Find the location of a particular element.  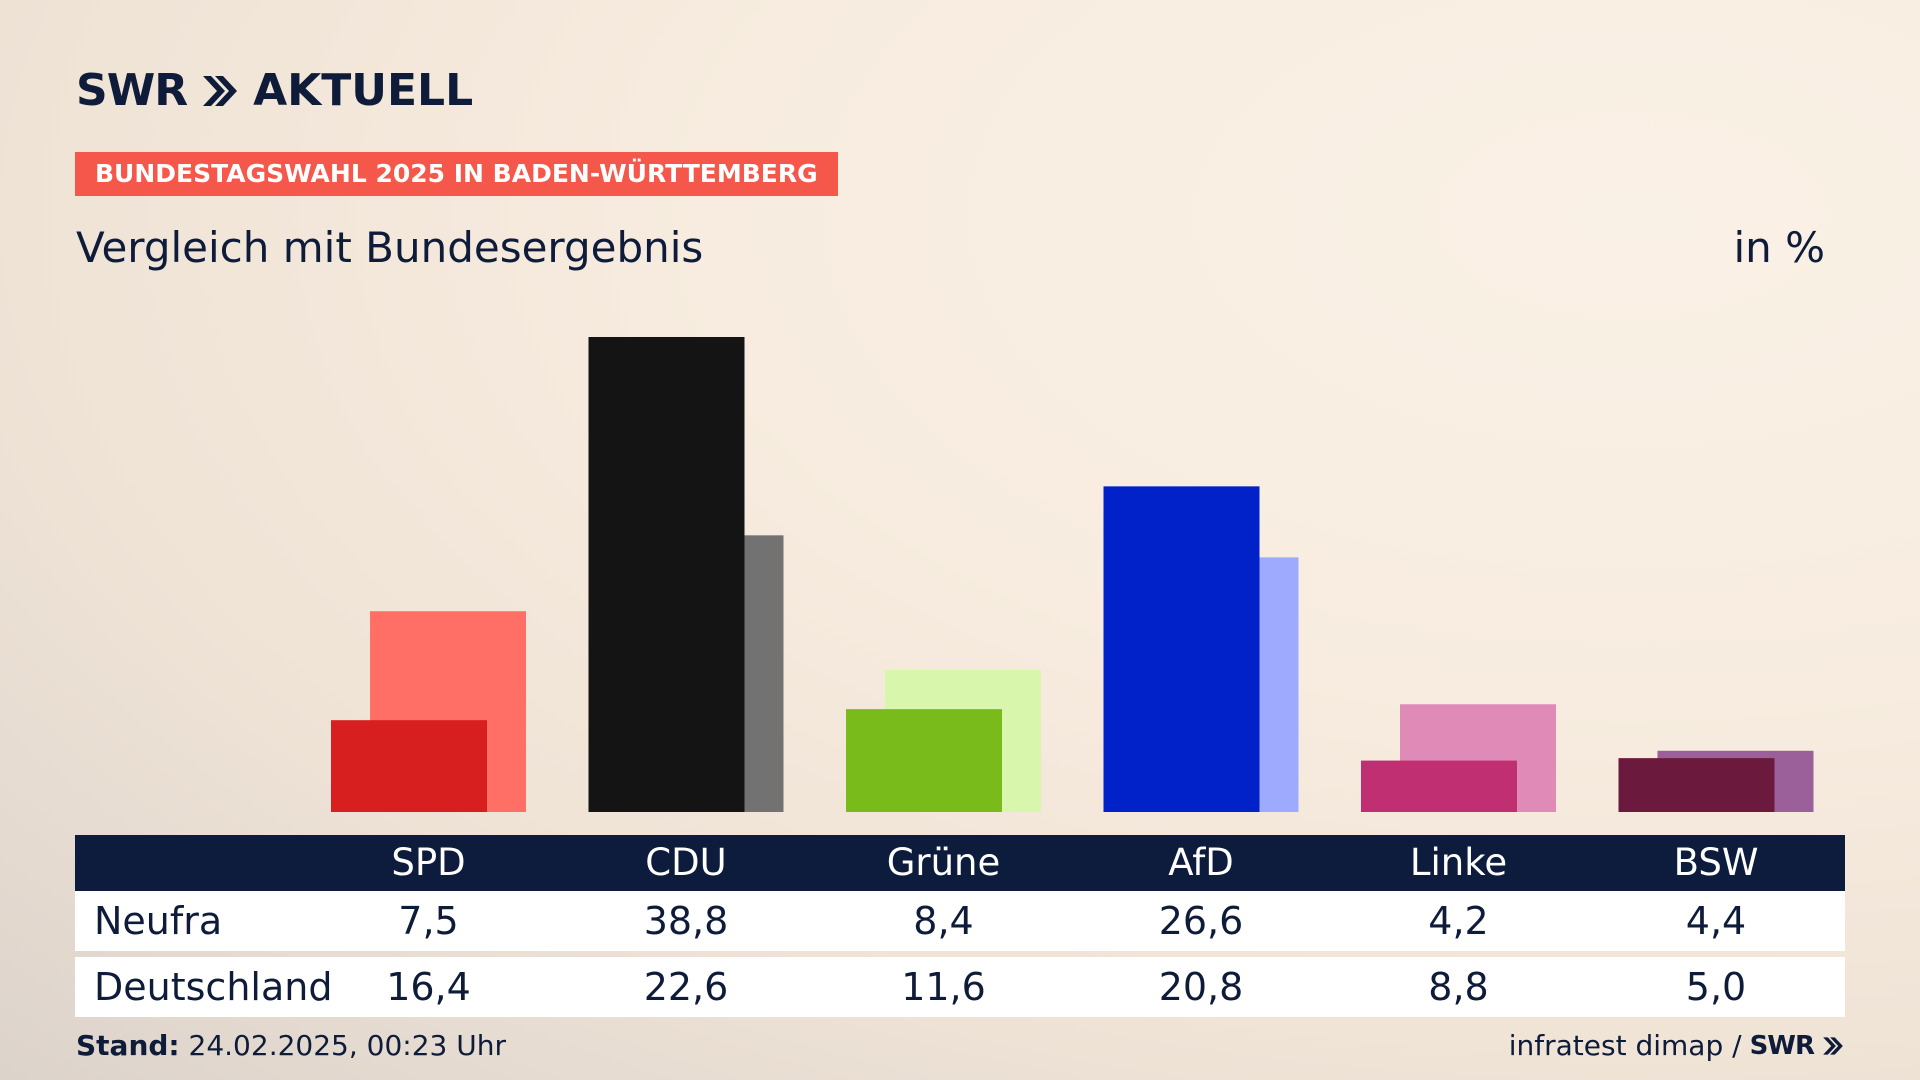

row-label: Neufra is located at coordinates (158, 921).